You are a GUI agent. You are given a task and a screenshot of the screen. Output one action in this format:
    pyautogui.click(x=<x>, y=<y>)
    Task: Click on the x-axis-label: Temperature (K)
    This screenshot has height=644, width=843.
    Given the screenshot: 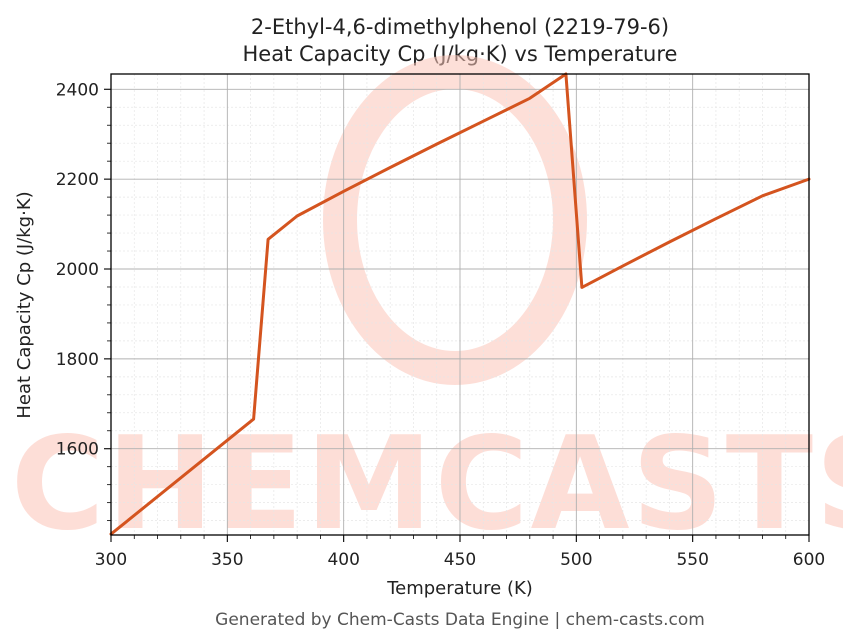 What is the action you would take?
    pyautogui.click(x=459, y=588)
    